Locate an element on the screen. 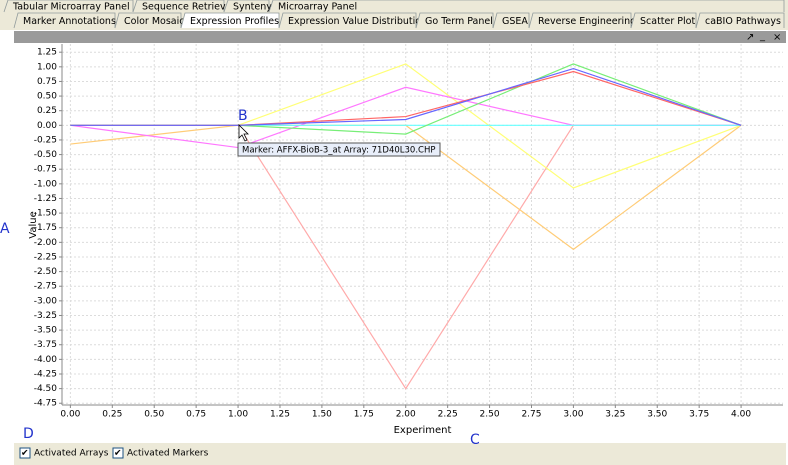  annotation: A is located at coordinates (5, 229).